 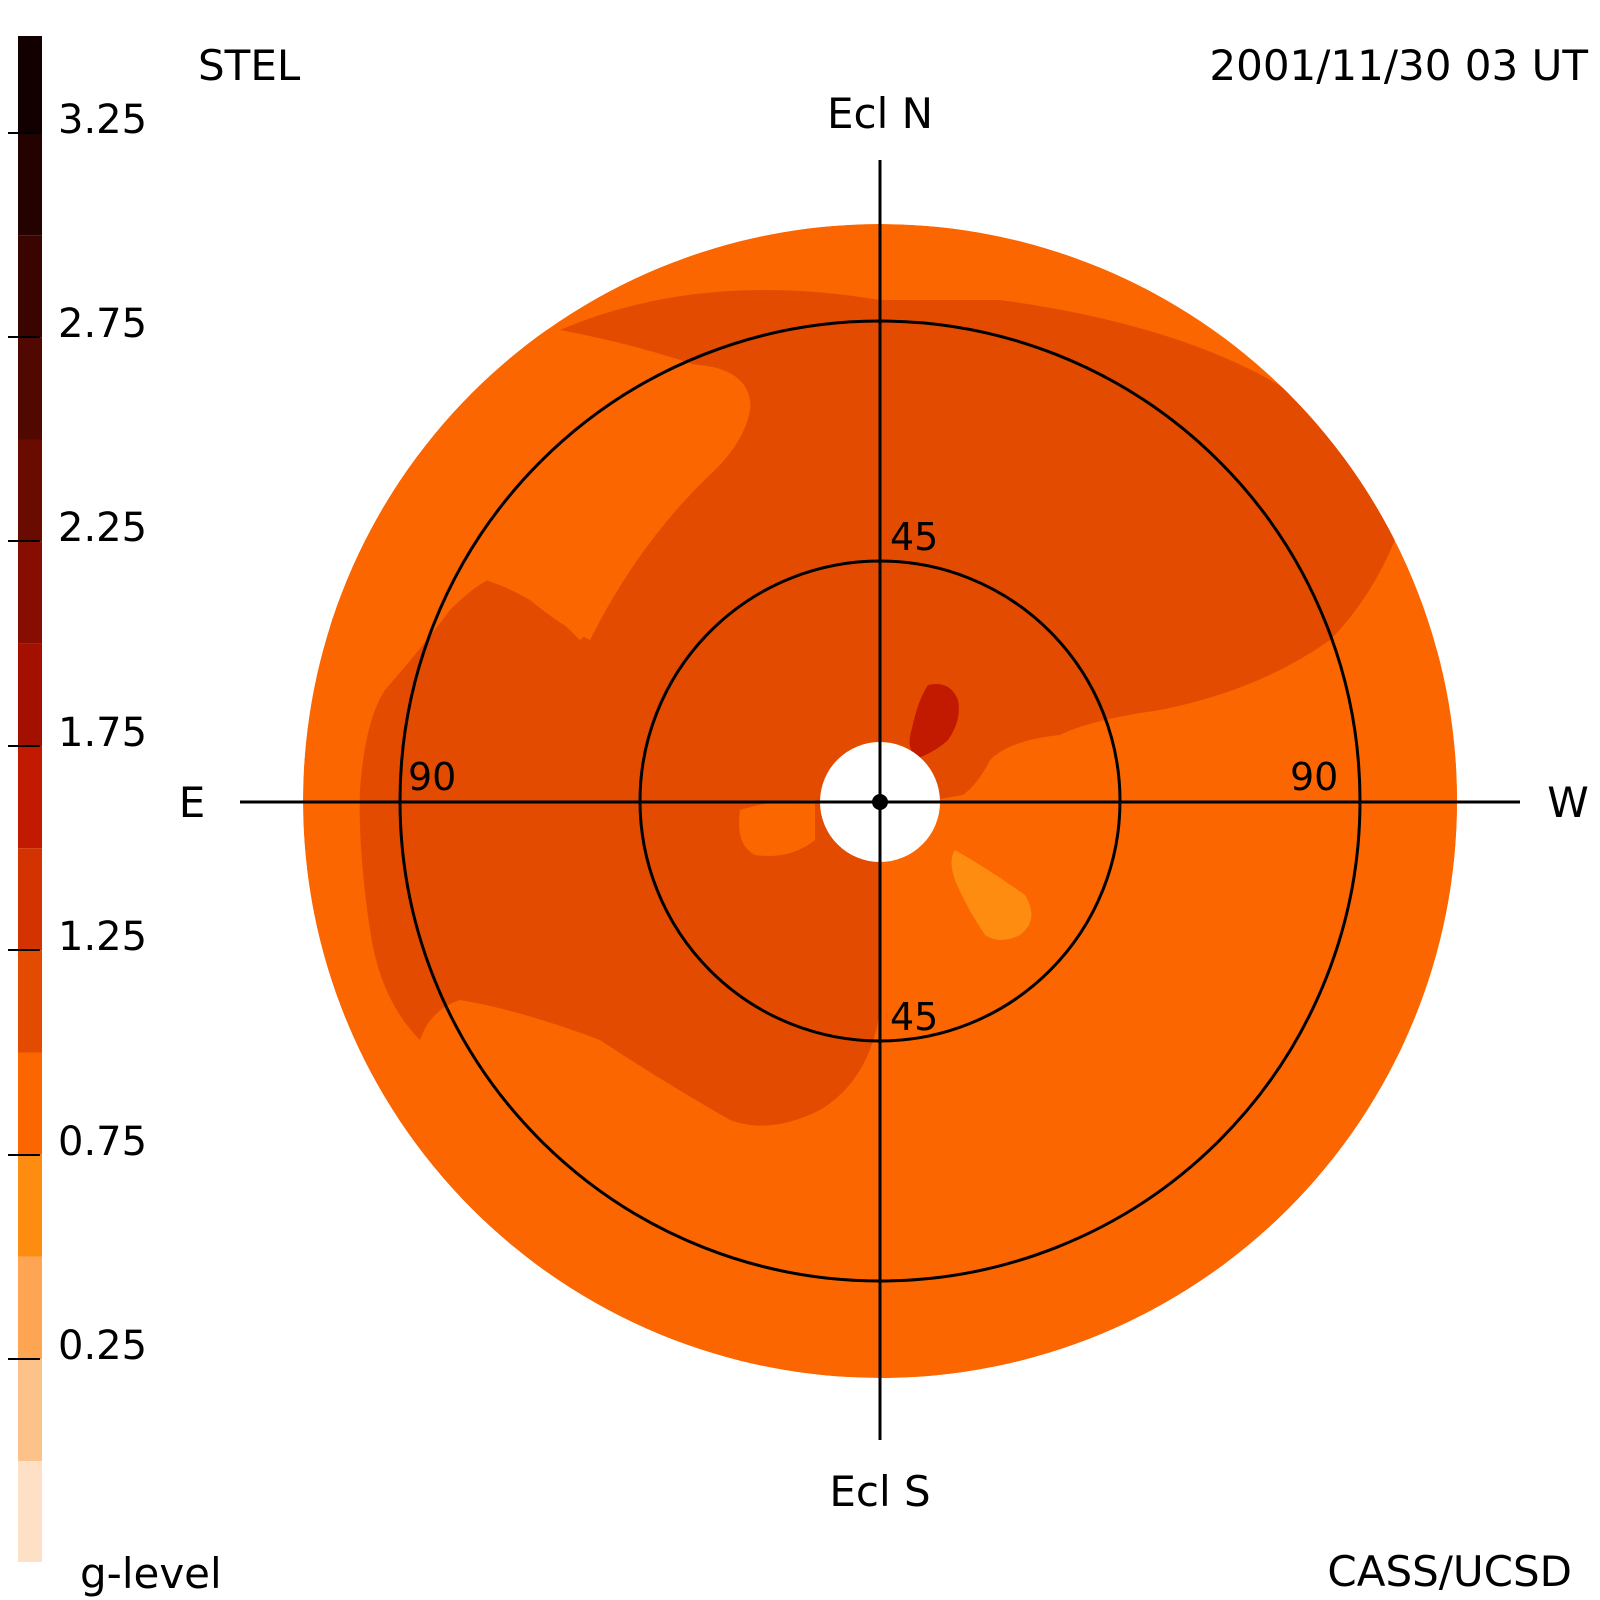 What do you see at coordinates (102, 528) in the screenshot?
I see `colorbar-tick-label: 2.25` at bounding box center [102, 528].